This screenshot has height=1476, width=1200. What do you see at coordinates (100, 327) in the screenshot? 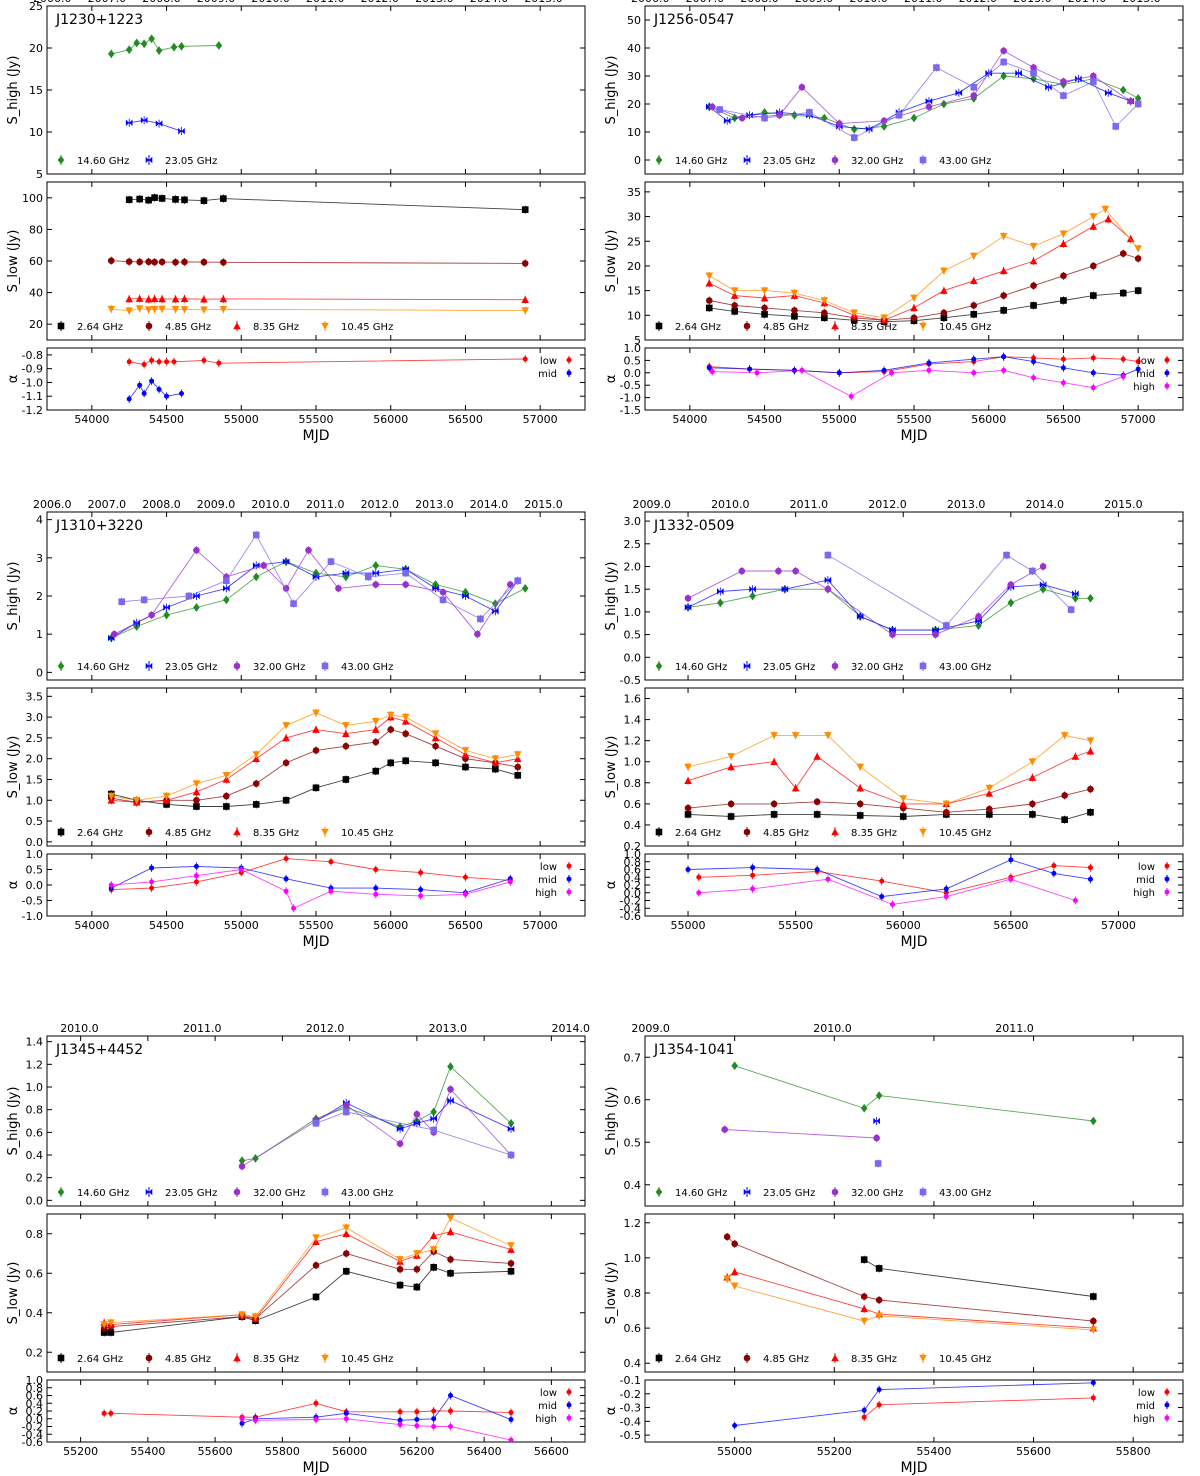
I see `legend-label: 2.64 GHz` at bounding box center [100, 327].